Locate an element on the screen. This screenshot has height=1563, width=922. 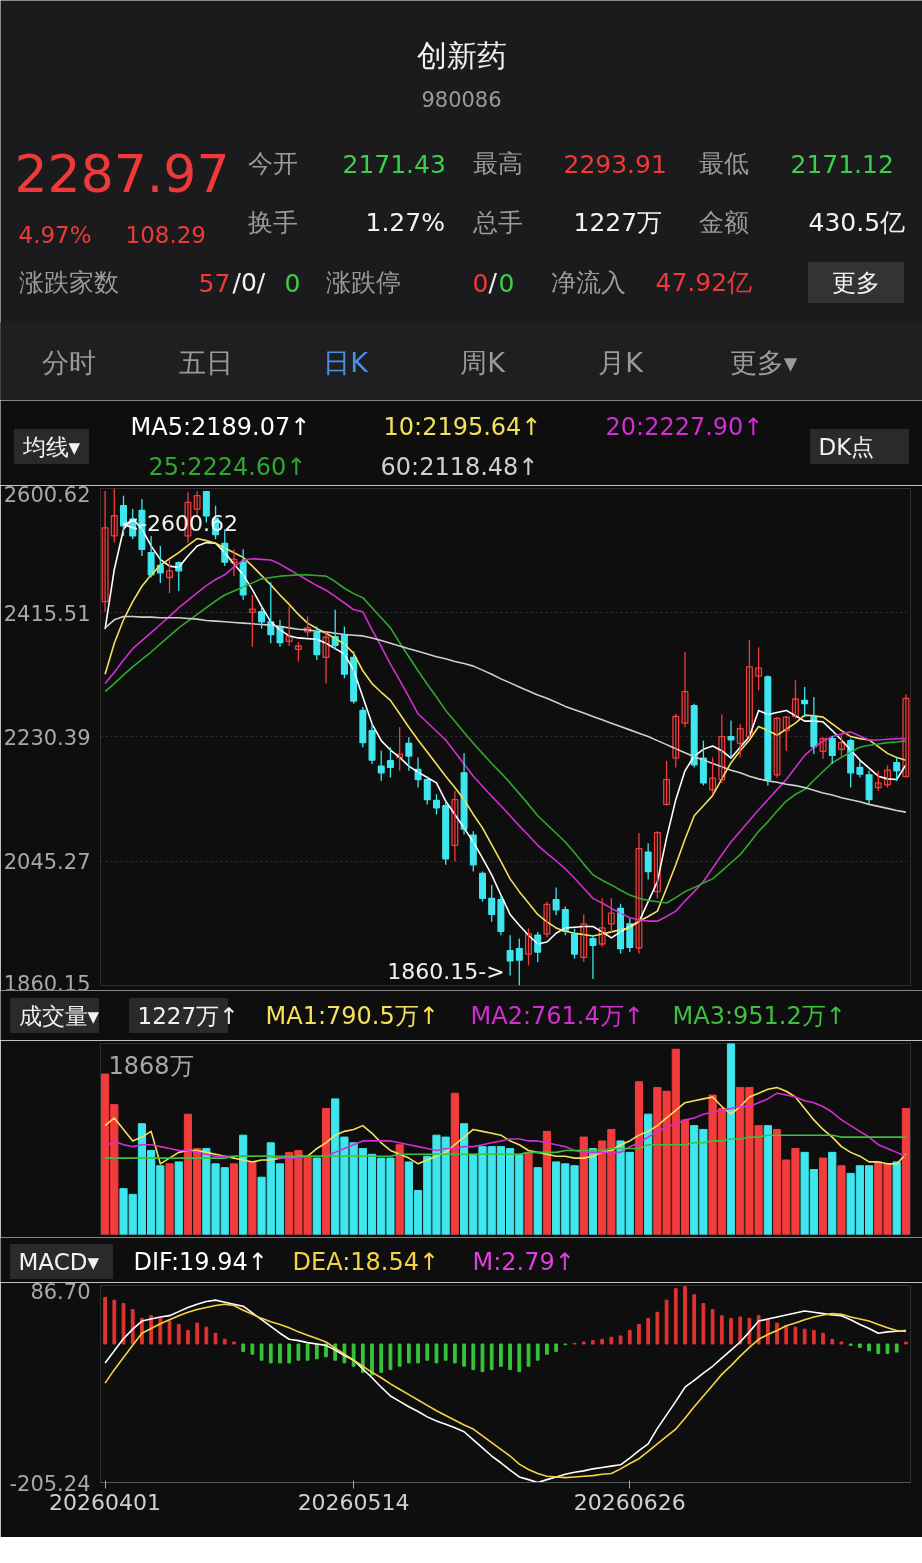
chart-title: 均线▾ is located at coordinates (51, 446).